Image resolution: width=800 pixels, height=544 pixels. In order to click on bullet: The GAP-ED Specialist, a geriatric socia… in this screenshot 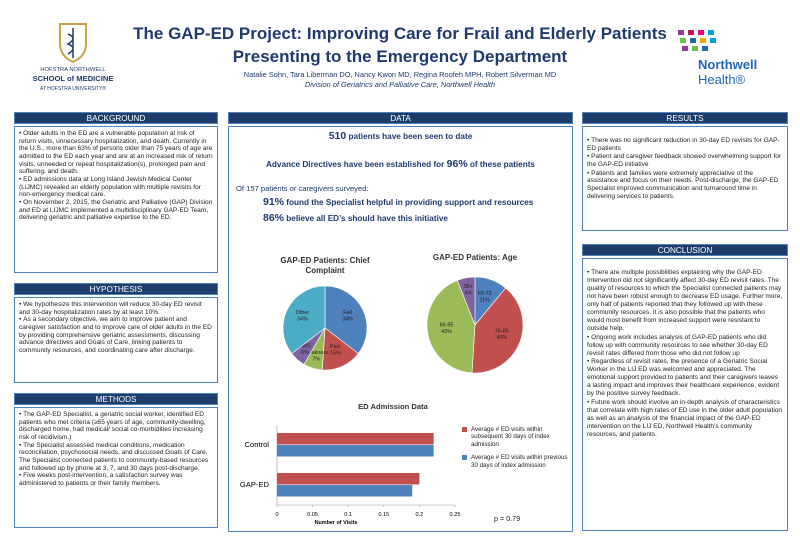, I will do `click(116, 426)`.